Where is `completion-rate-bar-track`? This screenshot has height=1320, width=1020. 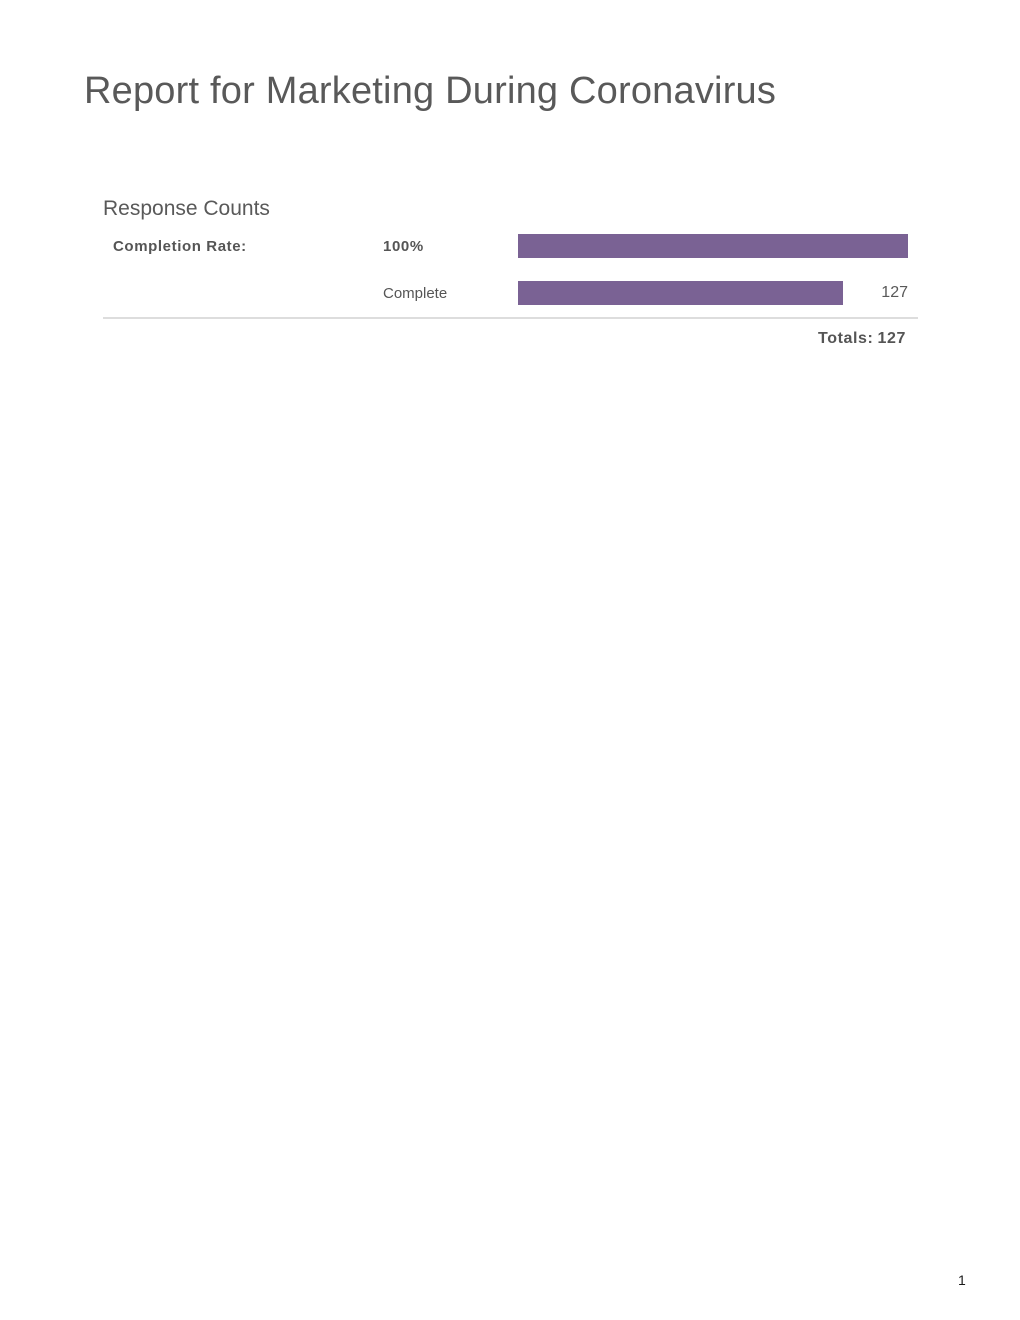 completion-rate-bar-track is located at coordinates (713, 246).